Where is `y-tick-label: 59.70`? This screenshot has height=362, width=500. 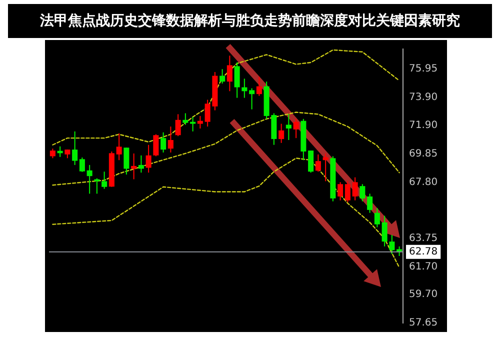
y-tick-label: 59.70 is located at coordinates (423, 294).